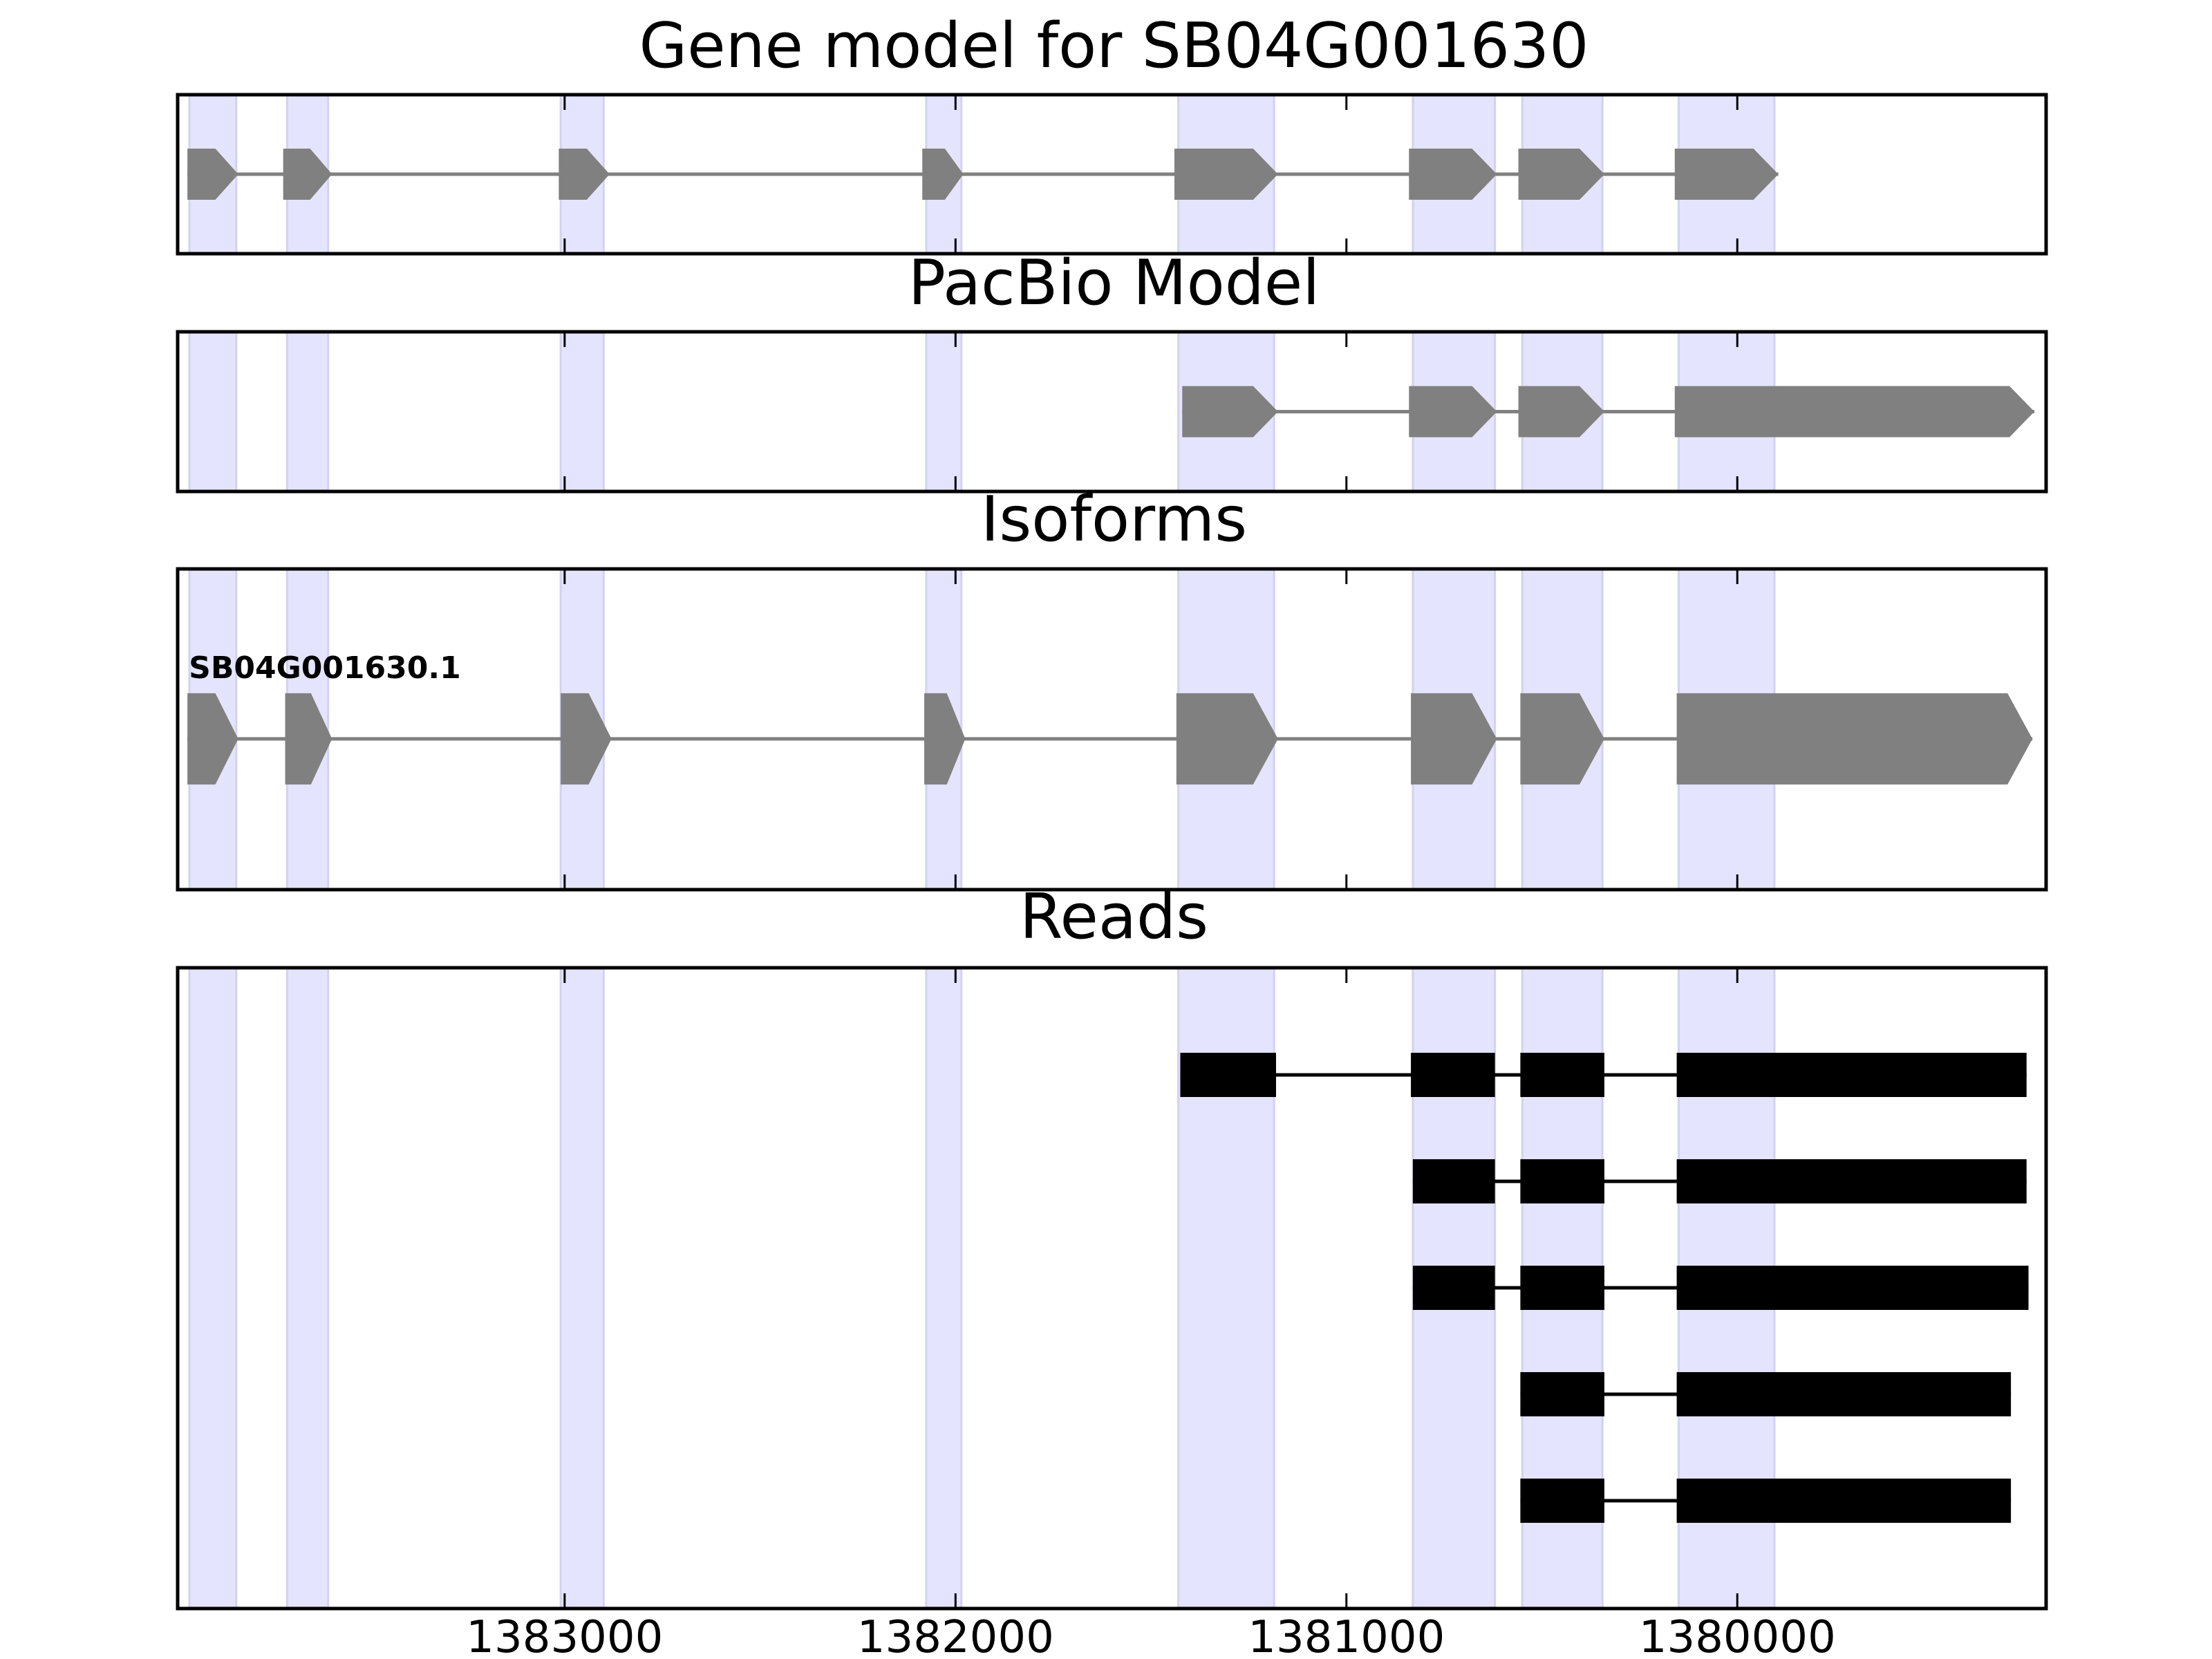 This screenshot has height=1659, width=2212. Describe the element at coordinates (1114, 519) in the screenshot. I see `panel-title: Isoforms` at that location.